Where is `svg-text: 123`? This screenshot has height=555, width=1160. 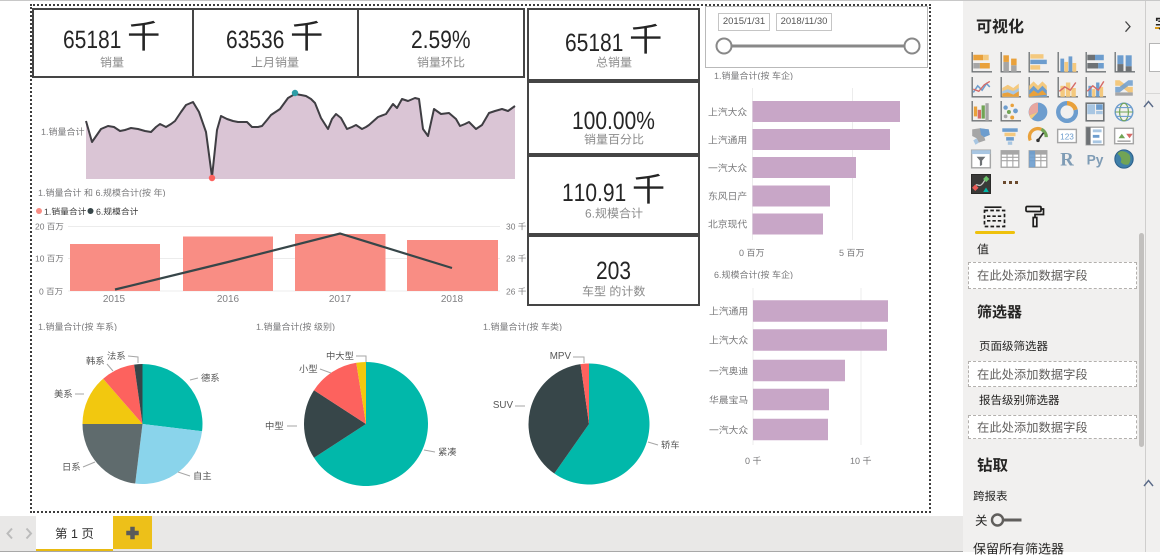 svg-text: 123 is located at coordinates (1067, 136).